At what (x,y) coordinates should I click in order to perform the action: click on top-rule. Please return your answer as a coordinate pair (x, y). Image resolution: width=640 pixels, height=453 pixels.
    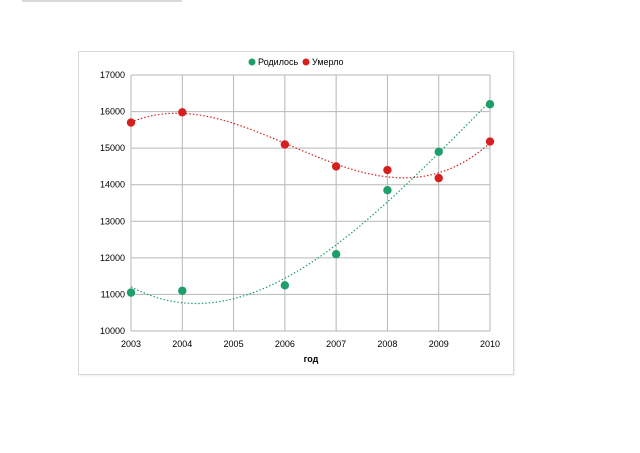
    Looking at the image, I should click on (102, 1).